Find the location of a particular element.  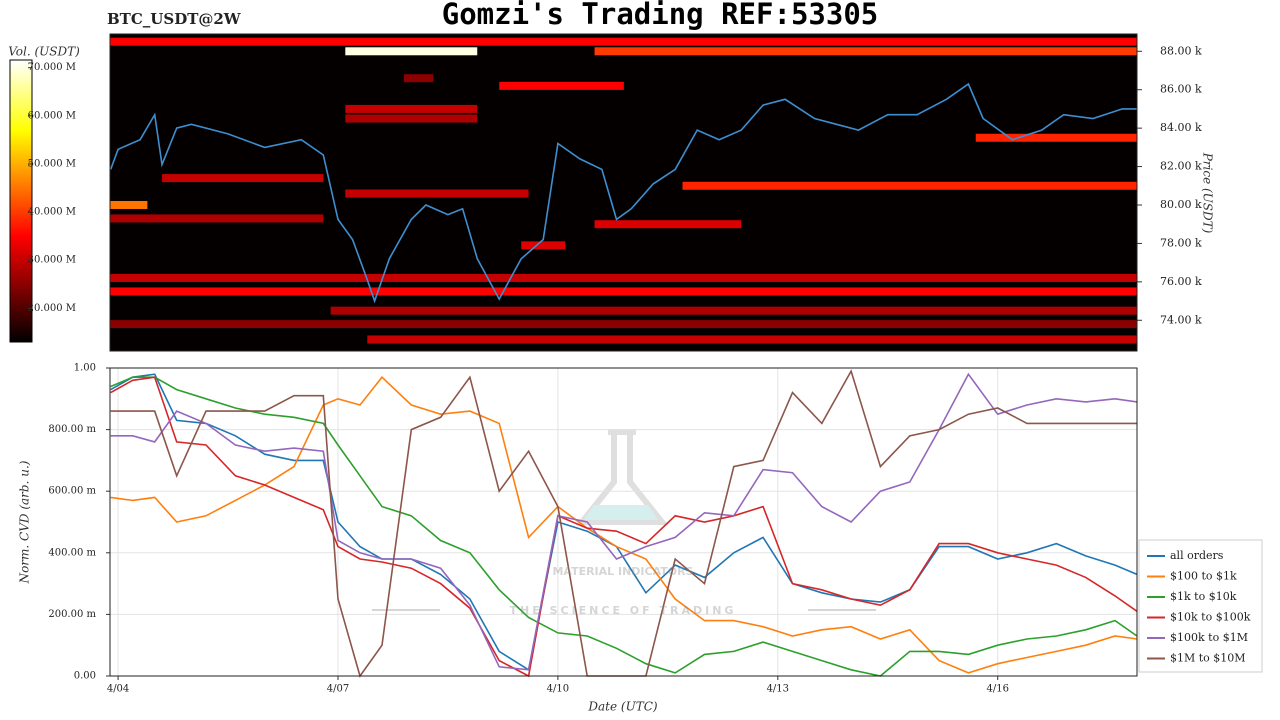

y-tick-label: 0.00 is located at coordinates (85, 676).